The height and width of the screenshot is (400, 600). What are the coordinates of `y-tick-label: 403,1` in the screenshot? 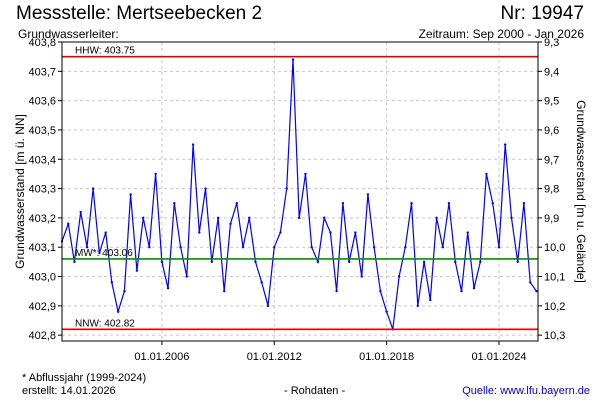 It's located at (42, 248).